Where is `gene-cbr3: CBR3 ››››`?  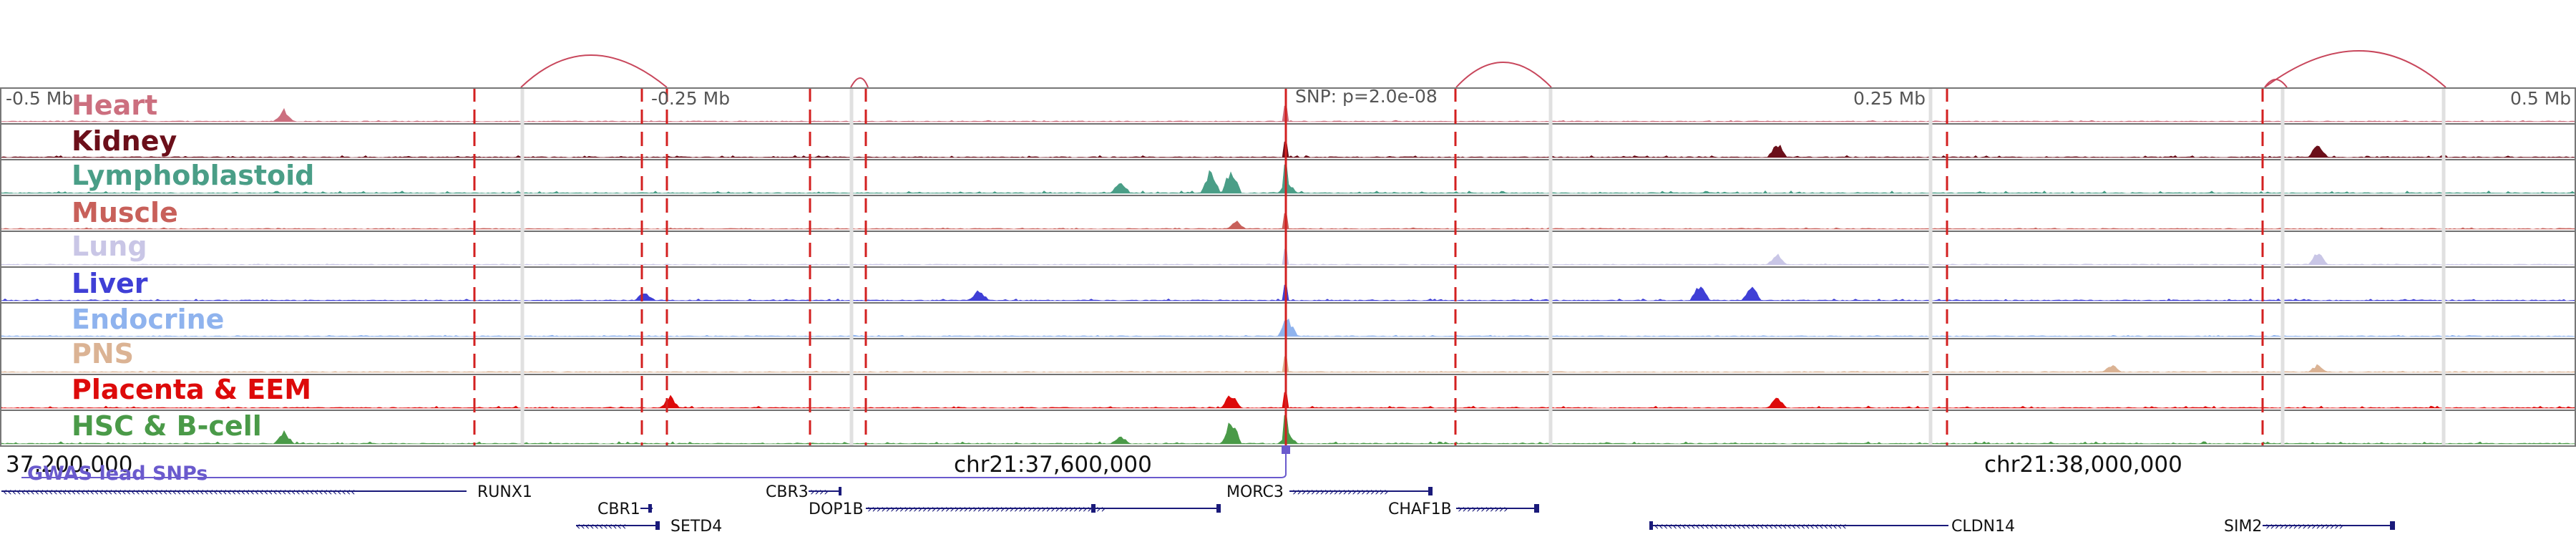
gene-cbr3: CBR3 ›››› is located at coordinates (803, 492).